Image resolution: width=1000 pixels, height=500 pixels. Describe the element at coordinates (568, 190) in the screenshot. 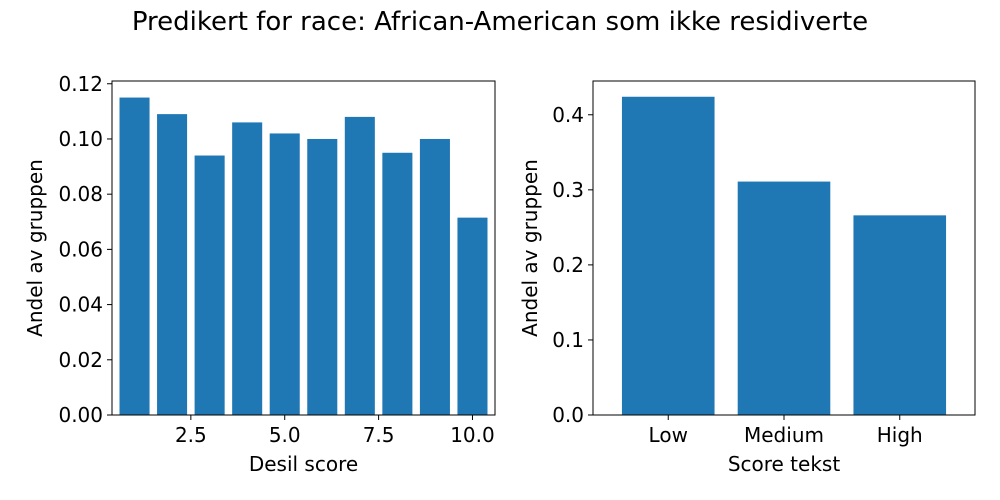

I see `y-tick-label: 0.3` at that location.